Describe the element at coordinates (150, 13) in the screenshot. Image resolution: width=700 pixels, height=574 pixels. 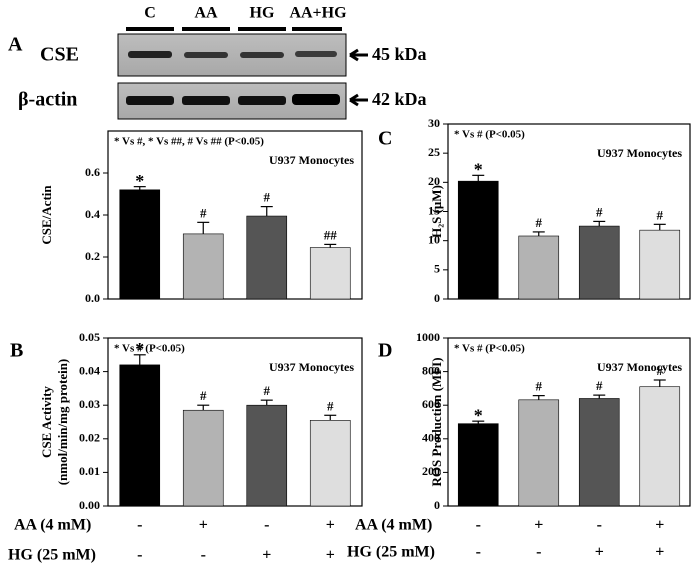
I see `lane-label: C` at that location.